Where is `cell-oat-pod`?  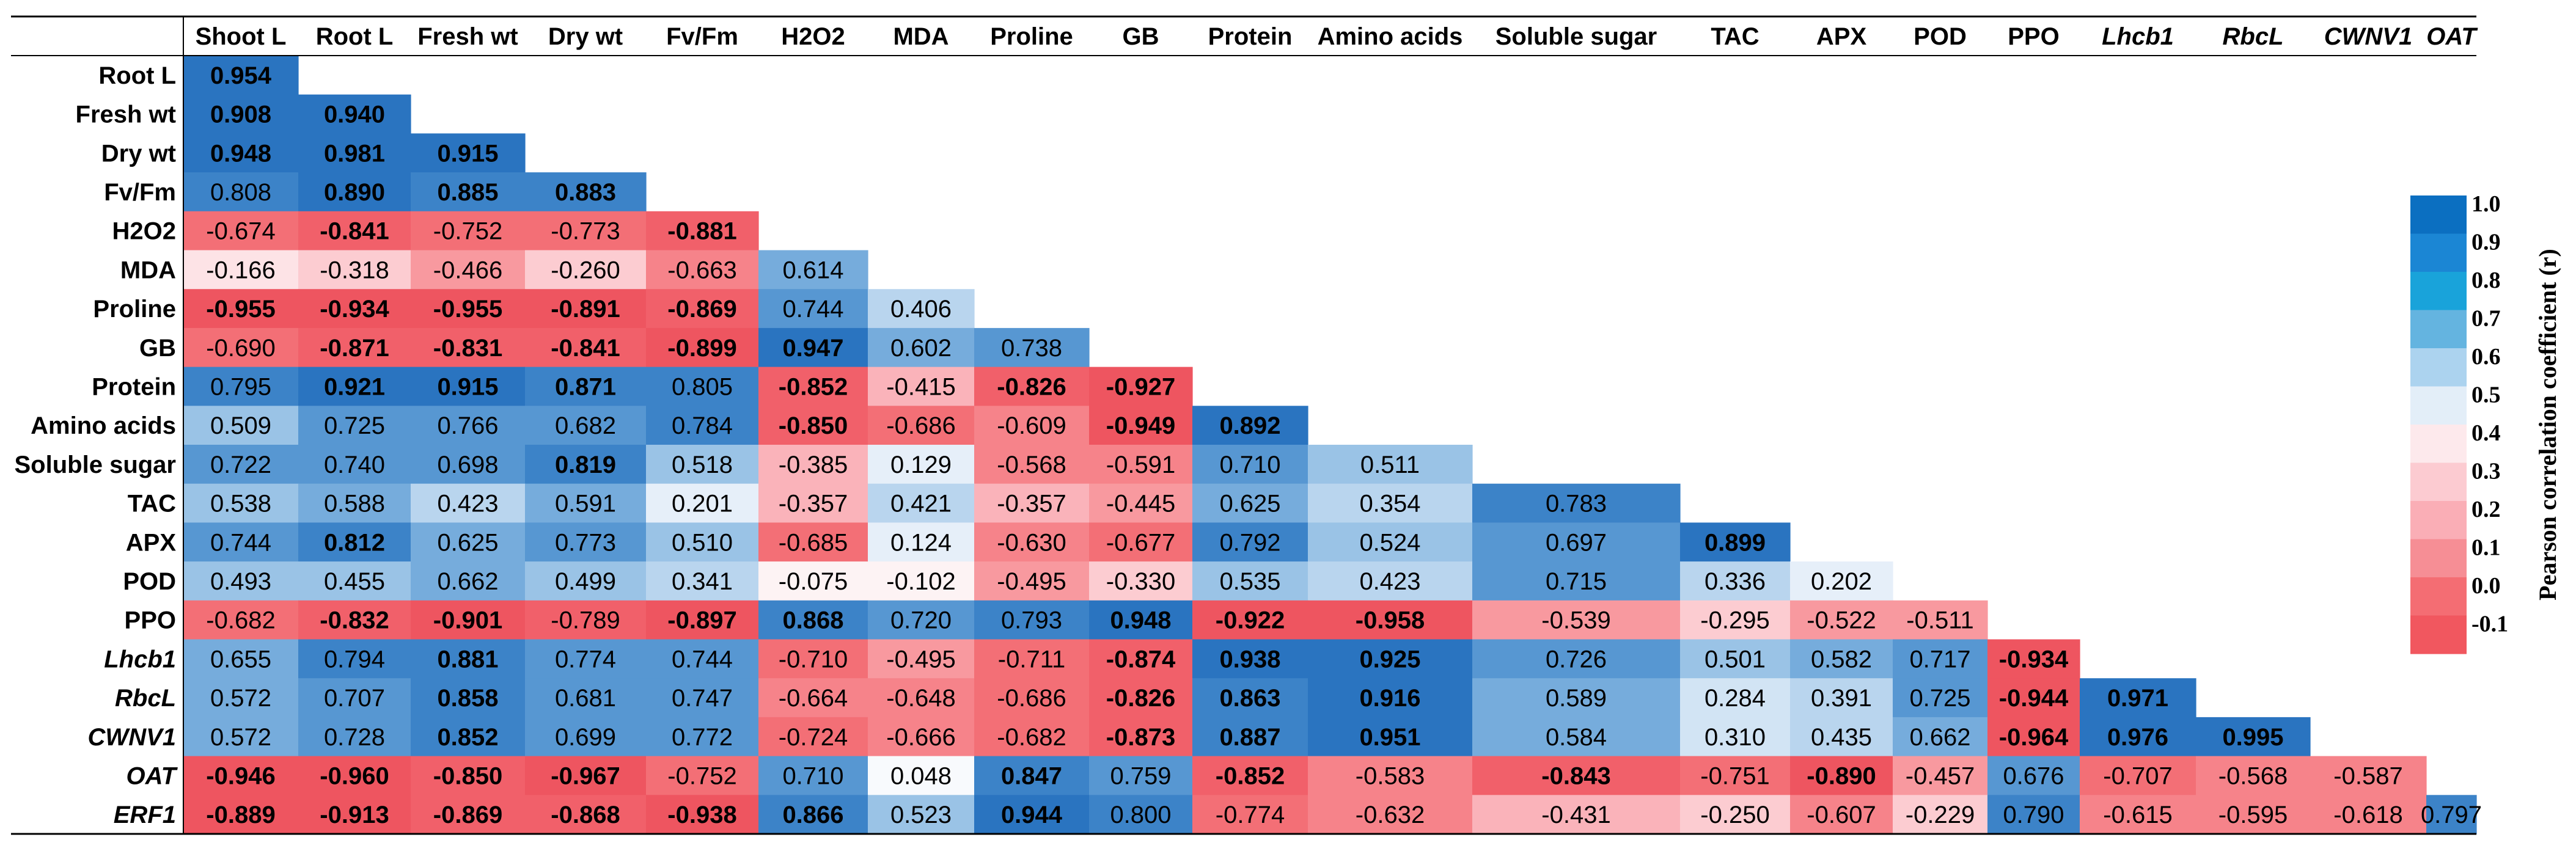
cell-oat-pod is located at coordinates (1940, 775).